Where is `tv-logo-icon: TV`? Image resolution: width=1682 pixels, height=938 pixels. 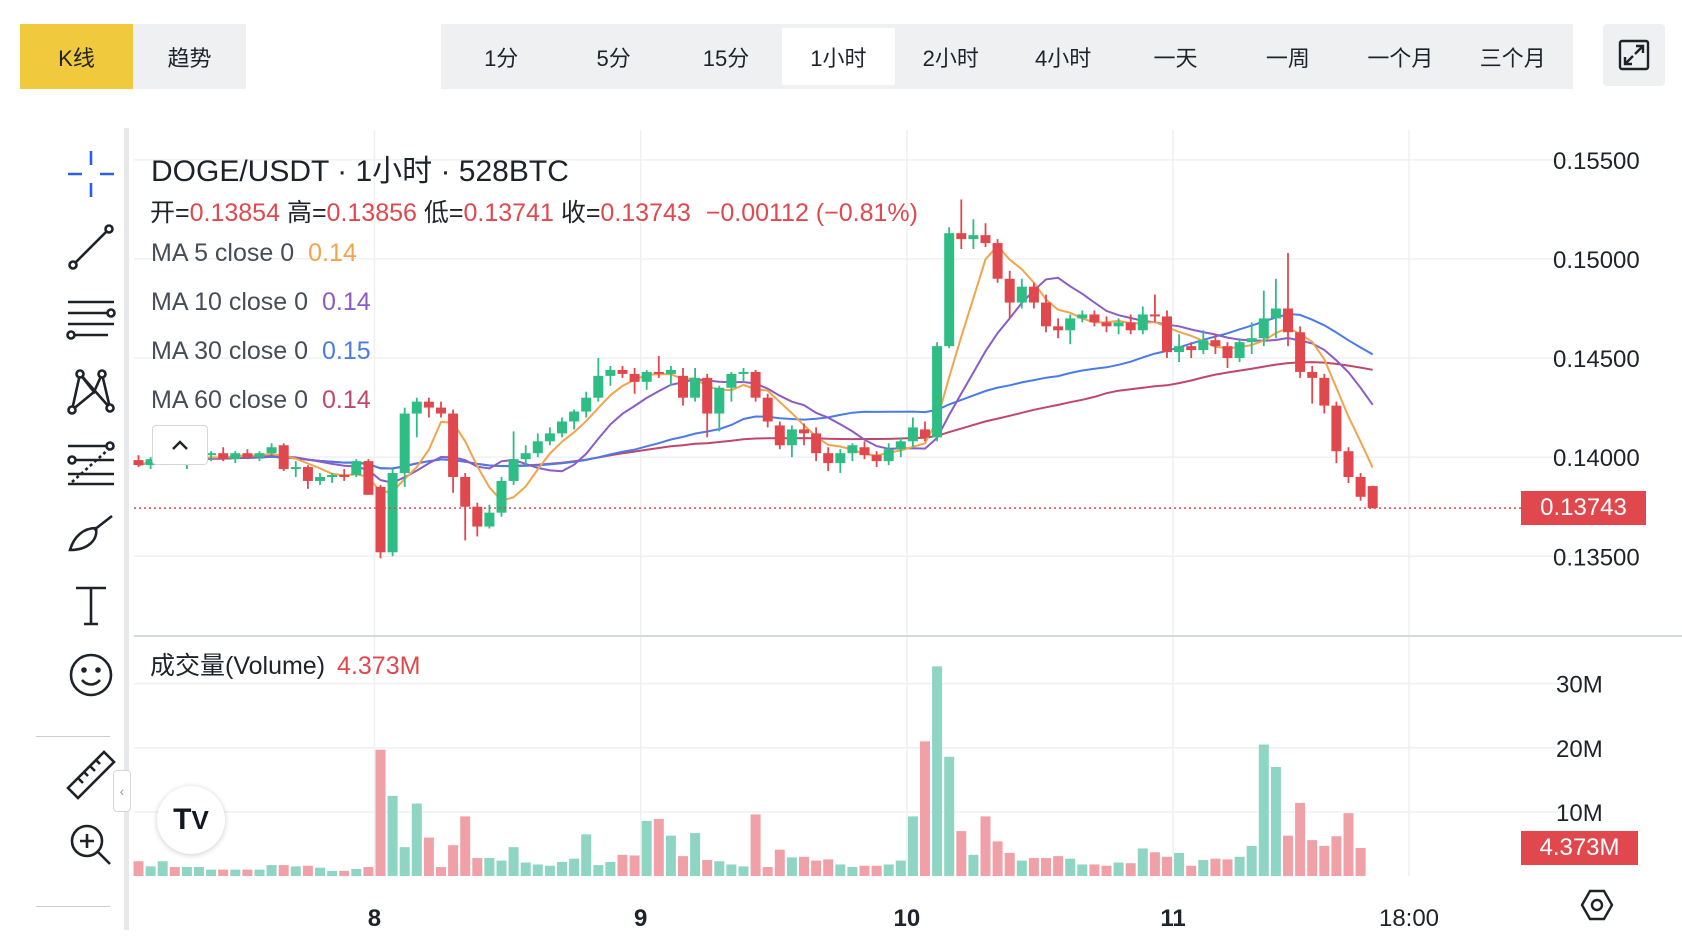
tv-logo-icon: TV is located at coordinates (191, 819).